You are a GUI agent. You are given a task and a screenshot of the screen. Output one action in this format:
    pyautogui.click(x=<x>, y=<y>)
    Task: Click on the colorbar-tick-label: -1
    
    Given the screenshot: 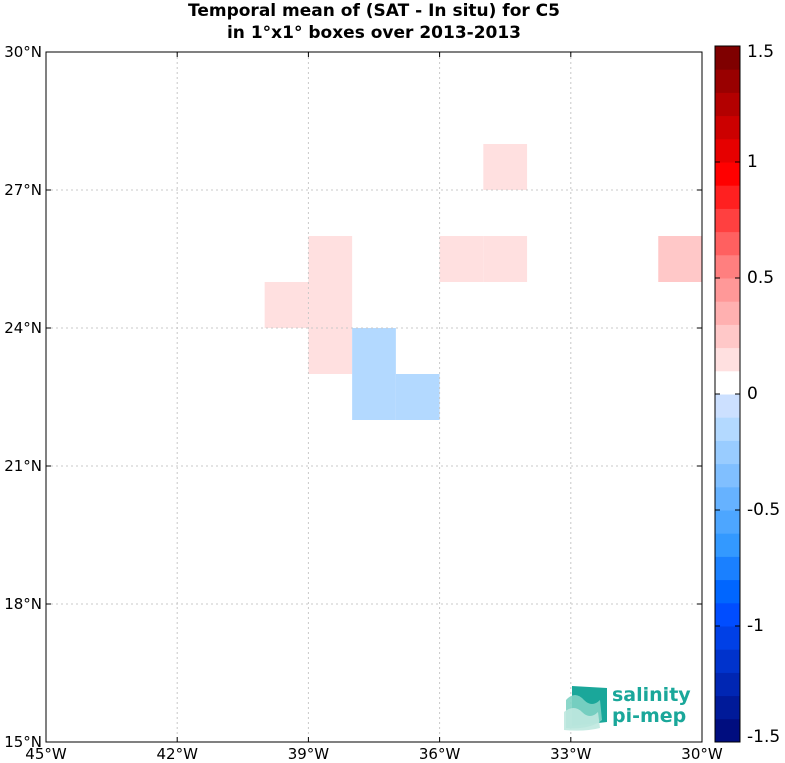 What is the action you would take?
    pyautogui.click(x=755, y=626)
    